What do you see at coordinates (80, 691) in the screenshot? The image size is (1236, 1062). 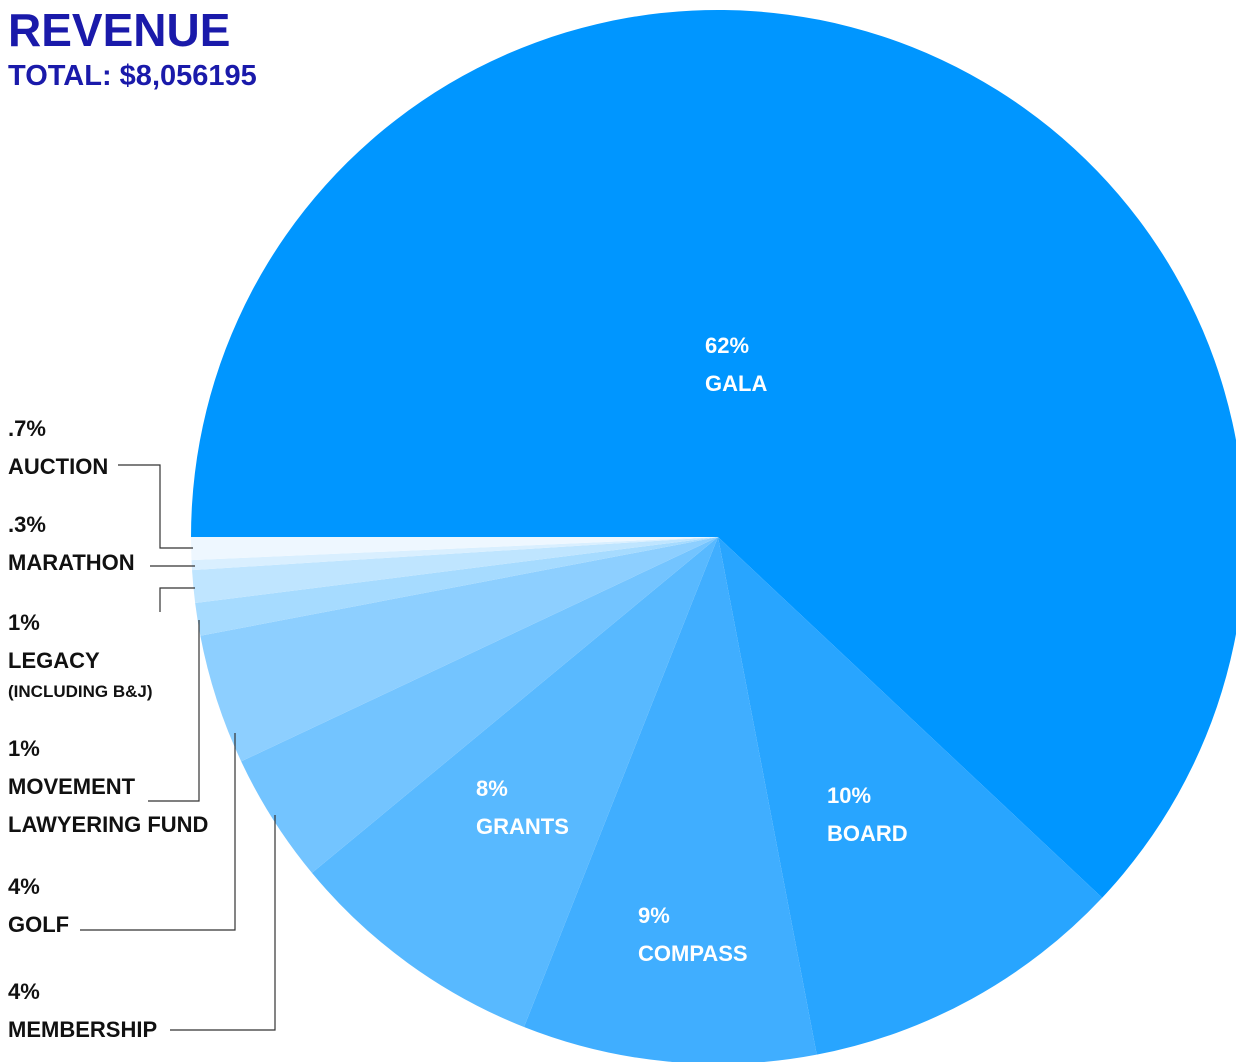 I see `slice-note: (INCLUDING B&J)` at bounding box center [80, 691].